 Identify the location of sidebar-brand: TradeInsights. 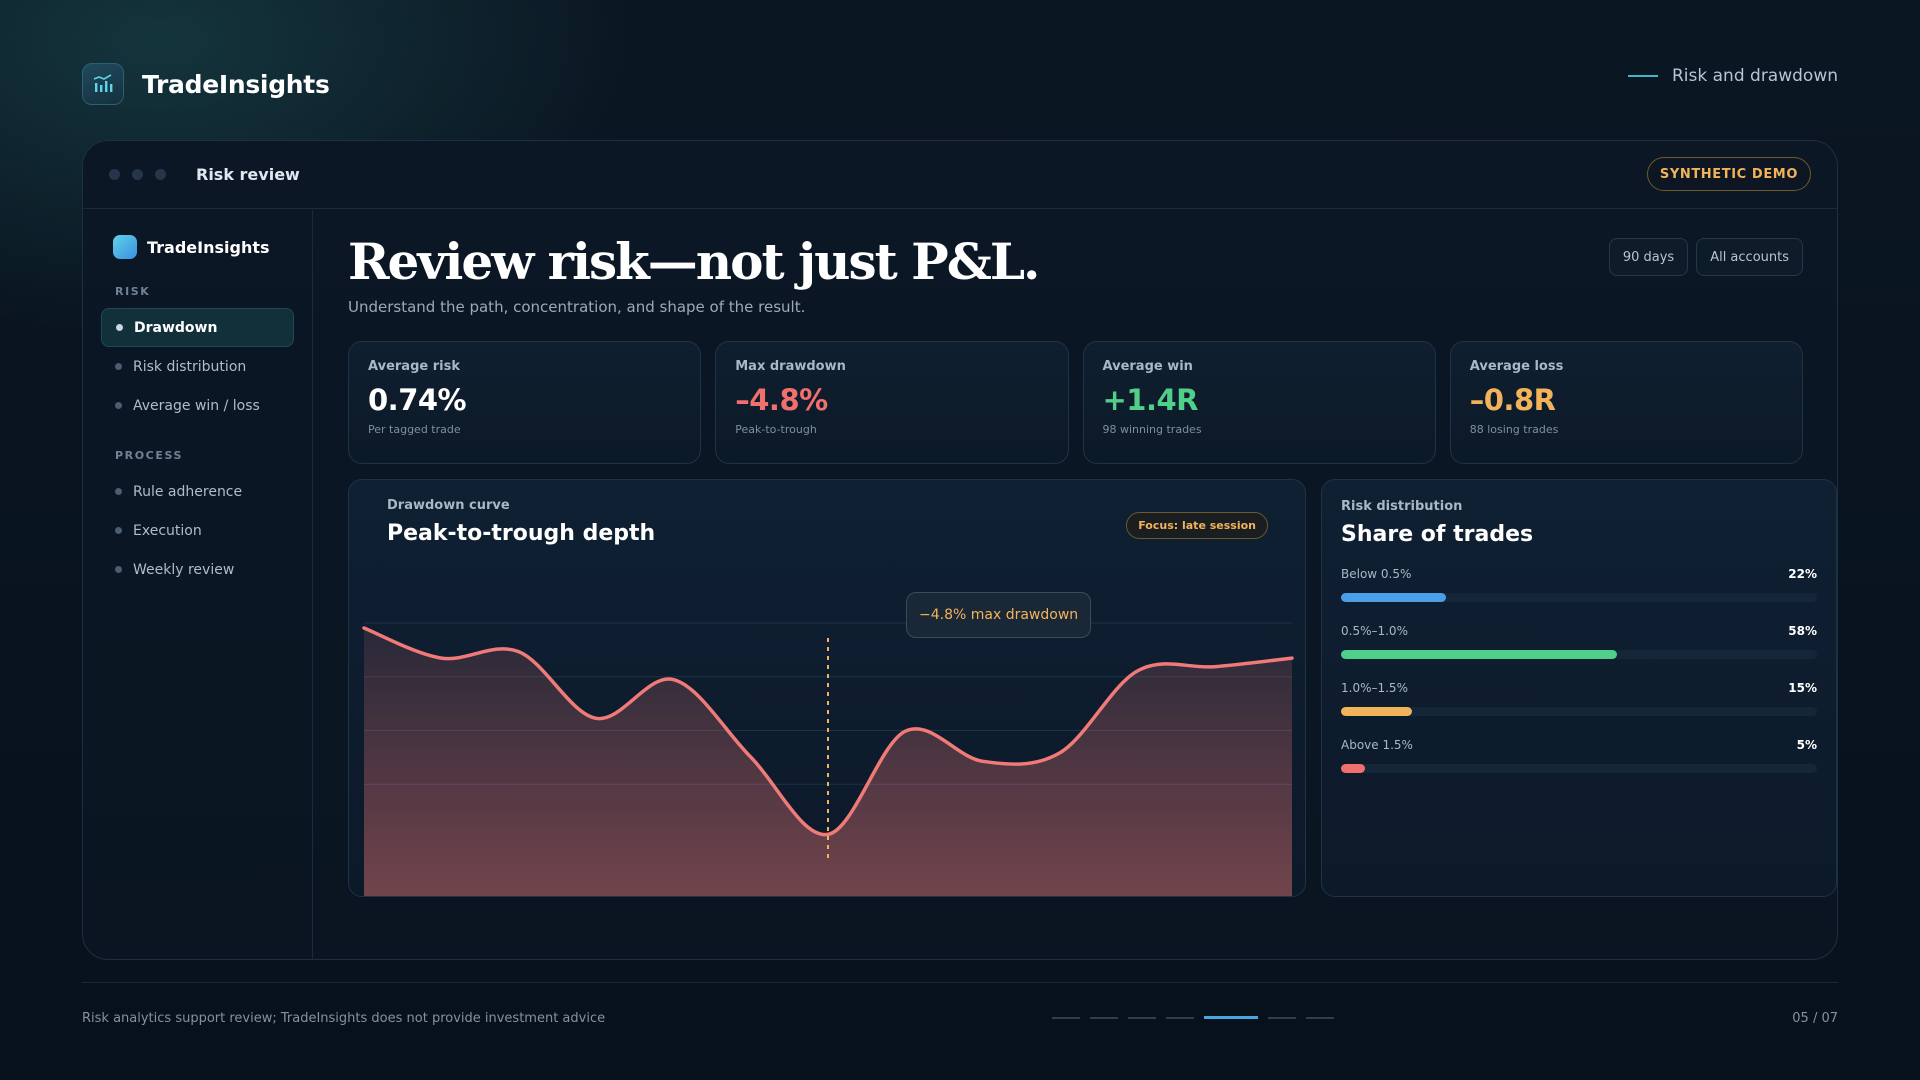
(203, 247).